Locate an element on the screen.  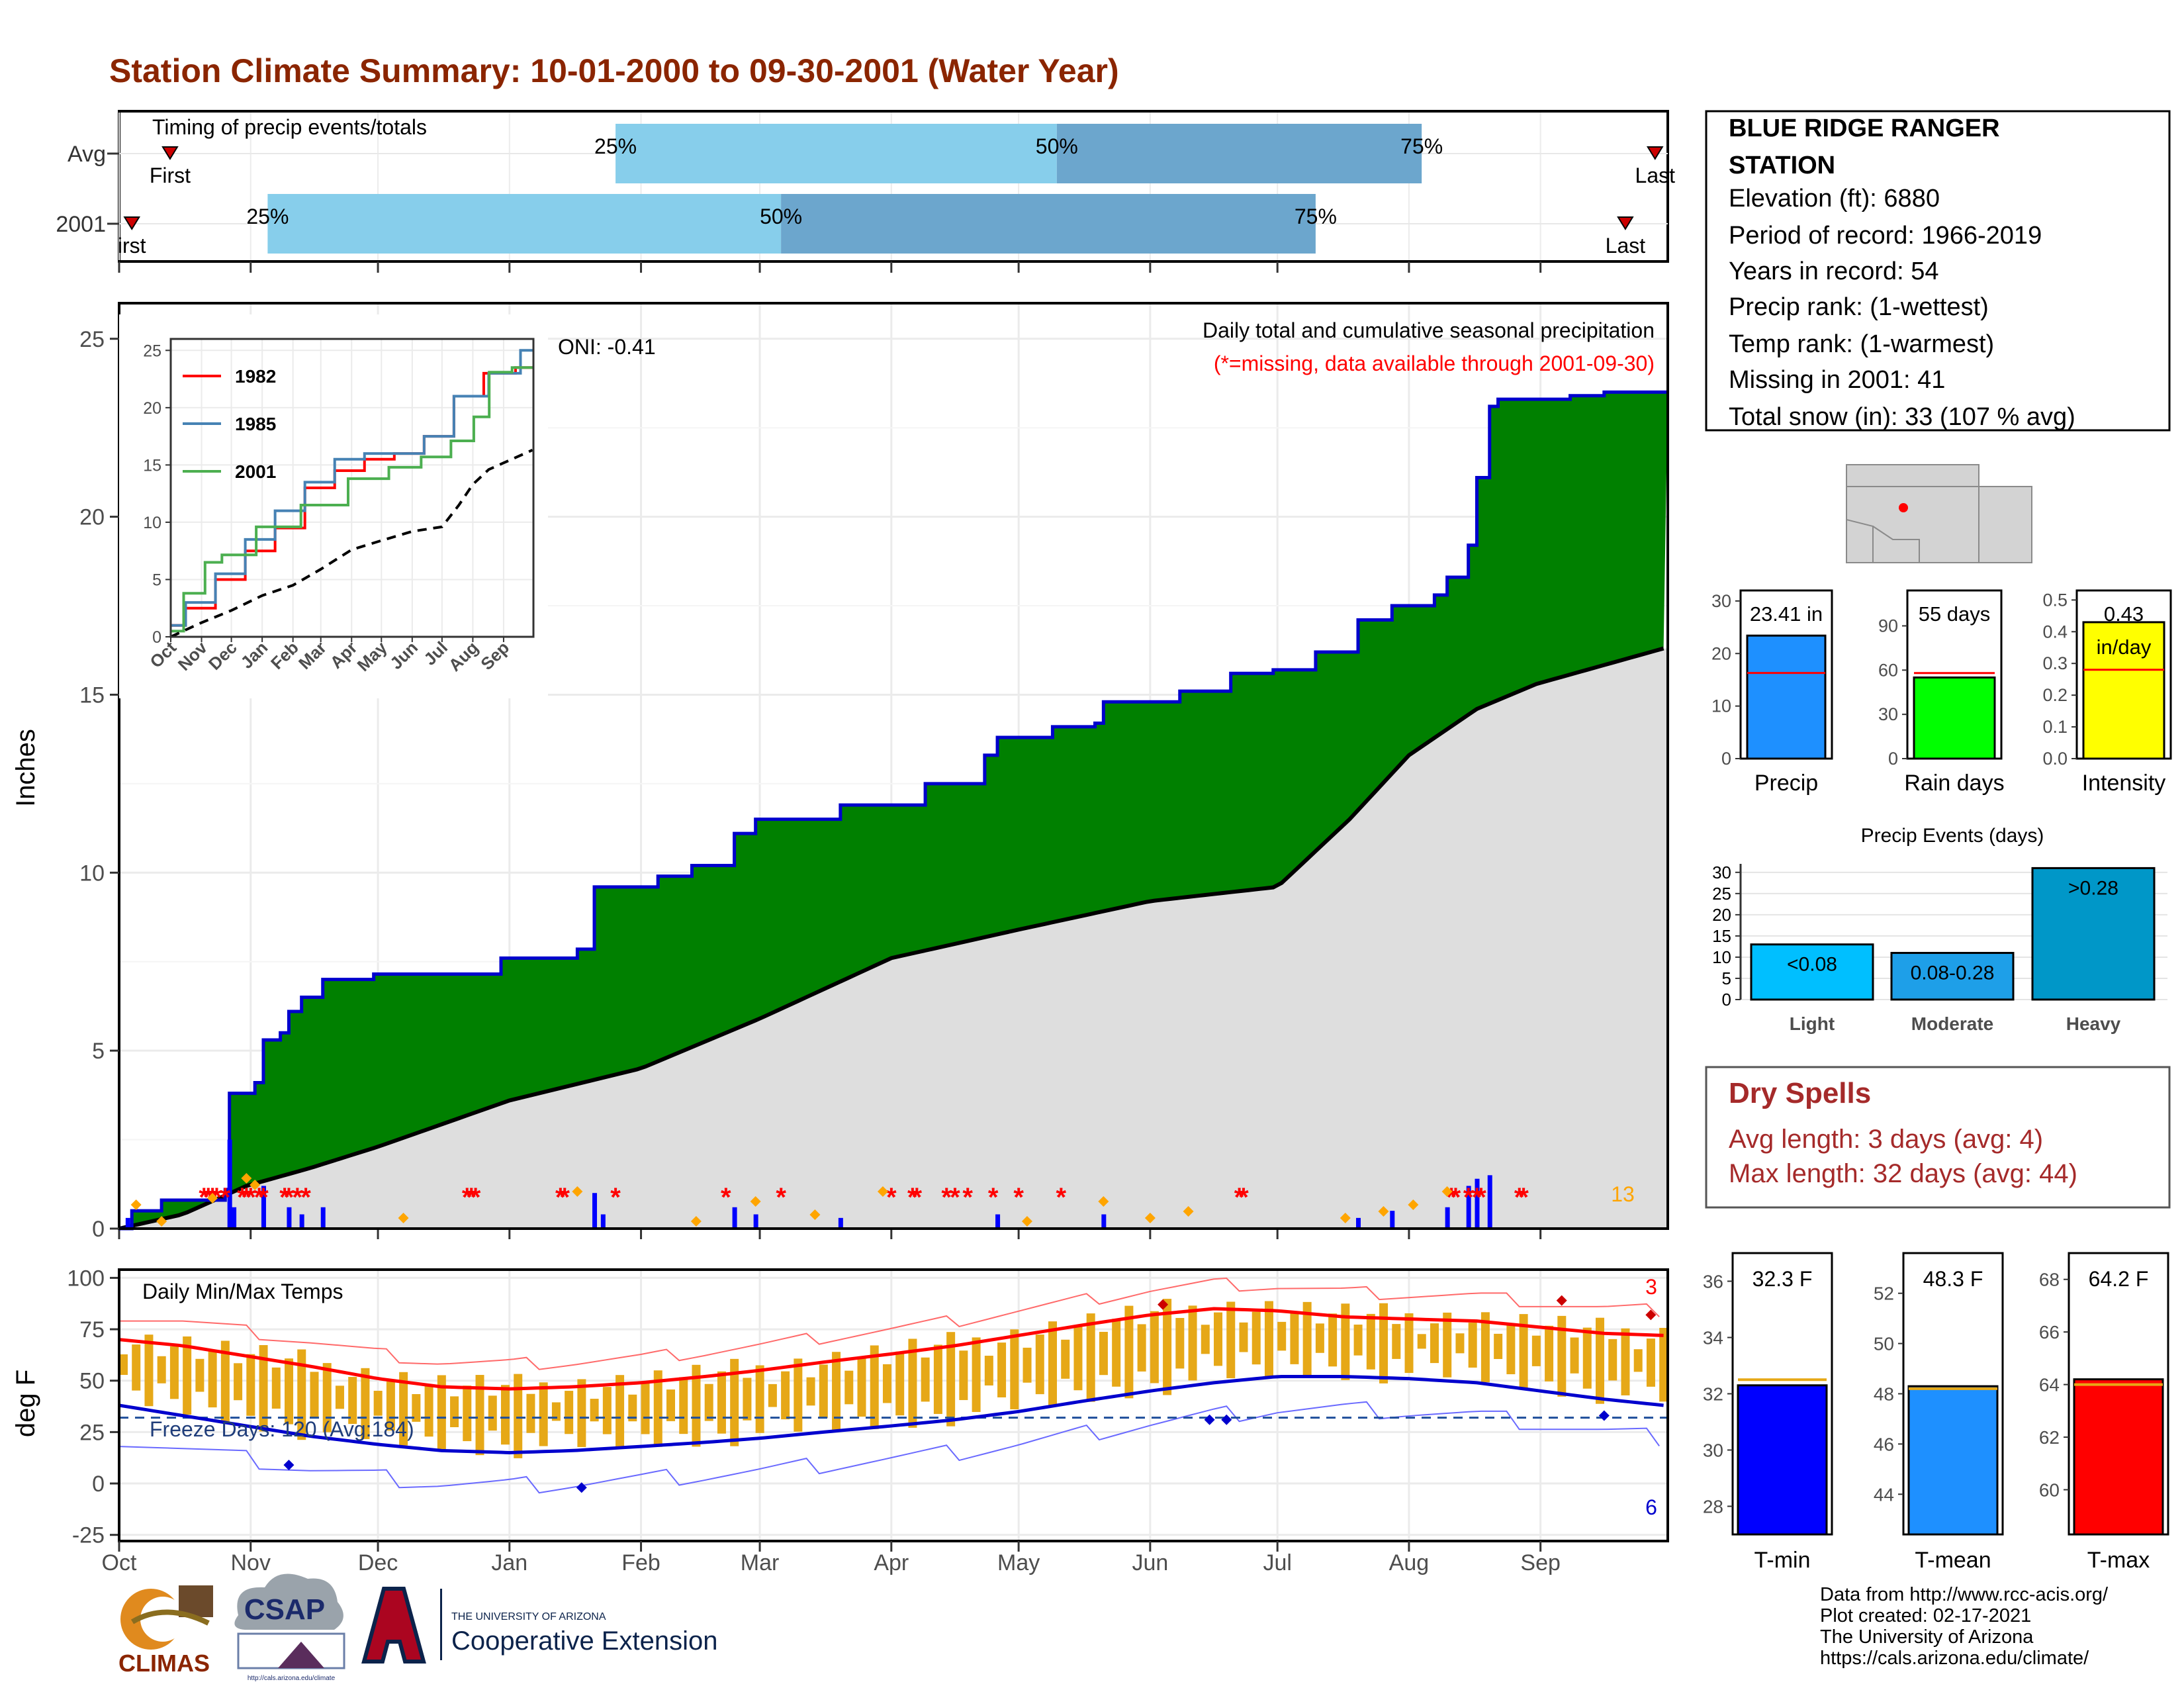
temp-panel-ytick-label: 62 is located at coordinates (2049, 1437).